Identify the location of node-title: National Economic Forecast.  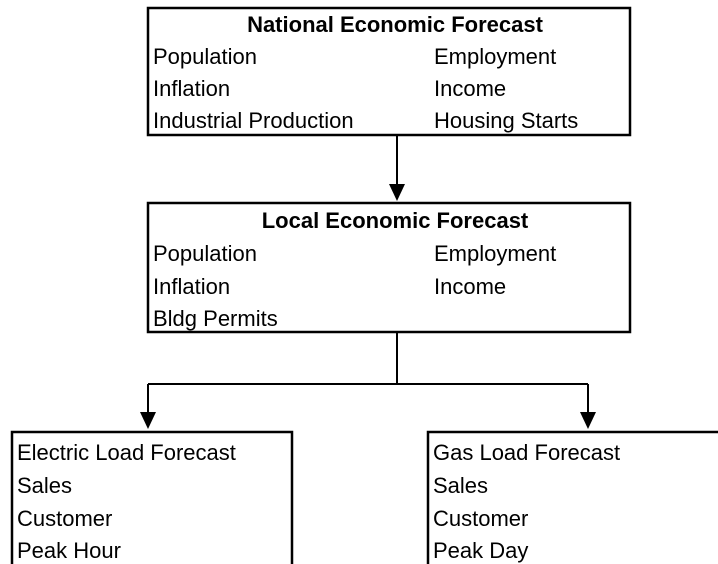
(395, 24).